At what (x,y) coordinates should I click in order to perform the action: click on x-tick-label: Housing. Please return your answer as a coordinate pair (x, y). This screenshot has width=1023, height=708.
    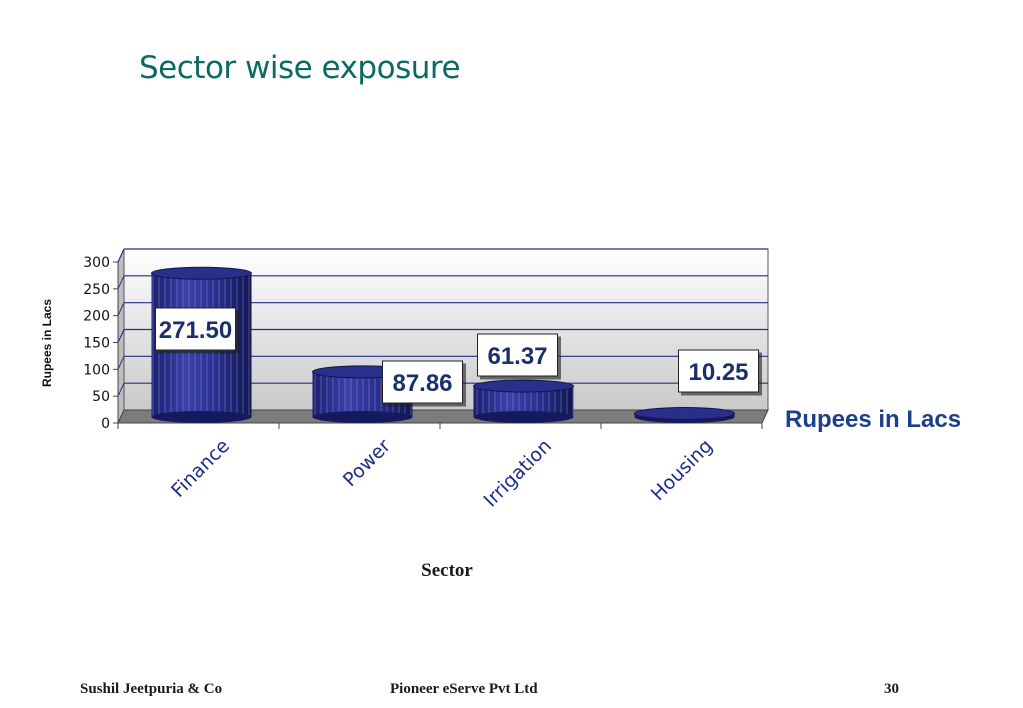
    Looking at the image, I should click on (682, 470).